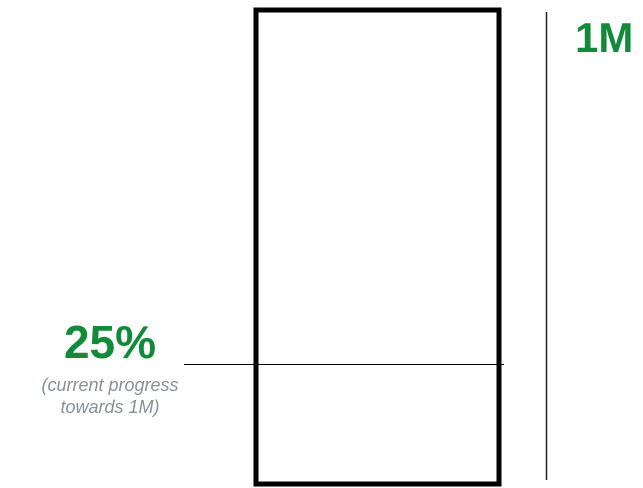 This screenshot has height=488, width=643. What do you see at coordinates (110, 385) in the screenshot?
I see `progress-caption-line-1: (current progress` at bounding box center [110, 385].